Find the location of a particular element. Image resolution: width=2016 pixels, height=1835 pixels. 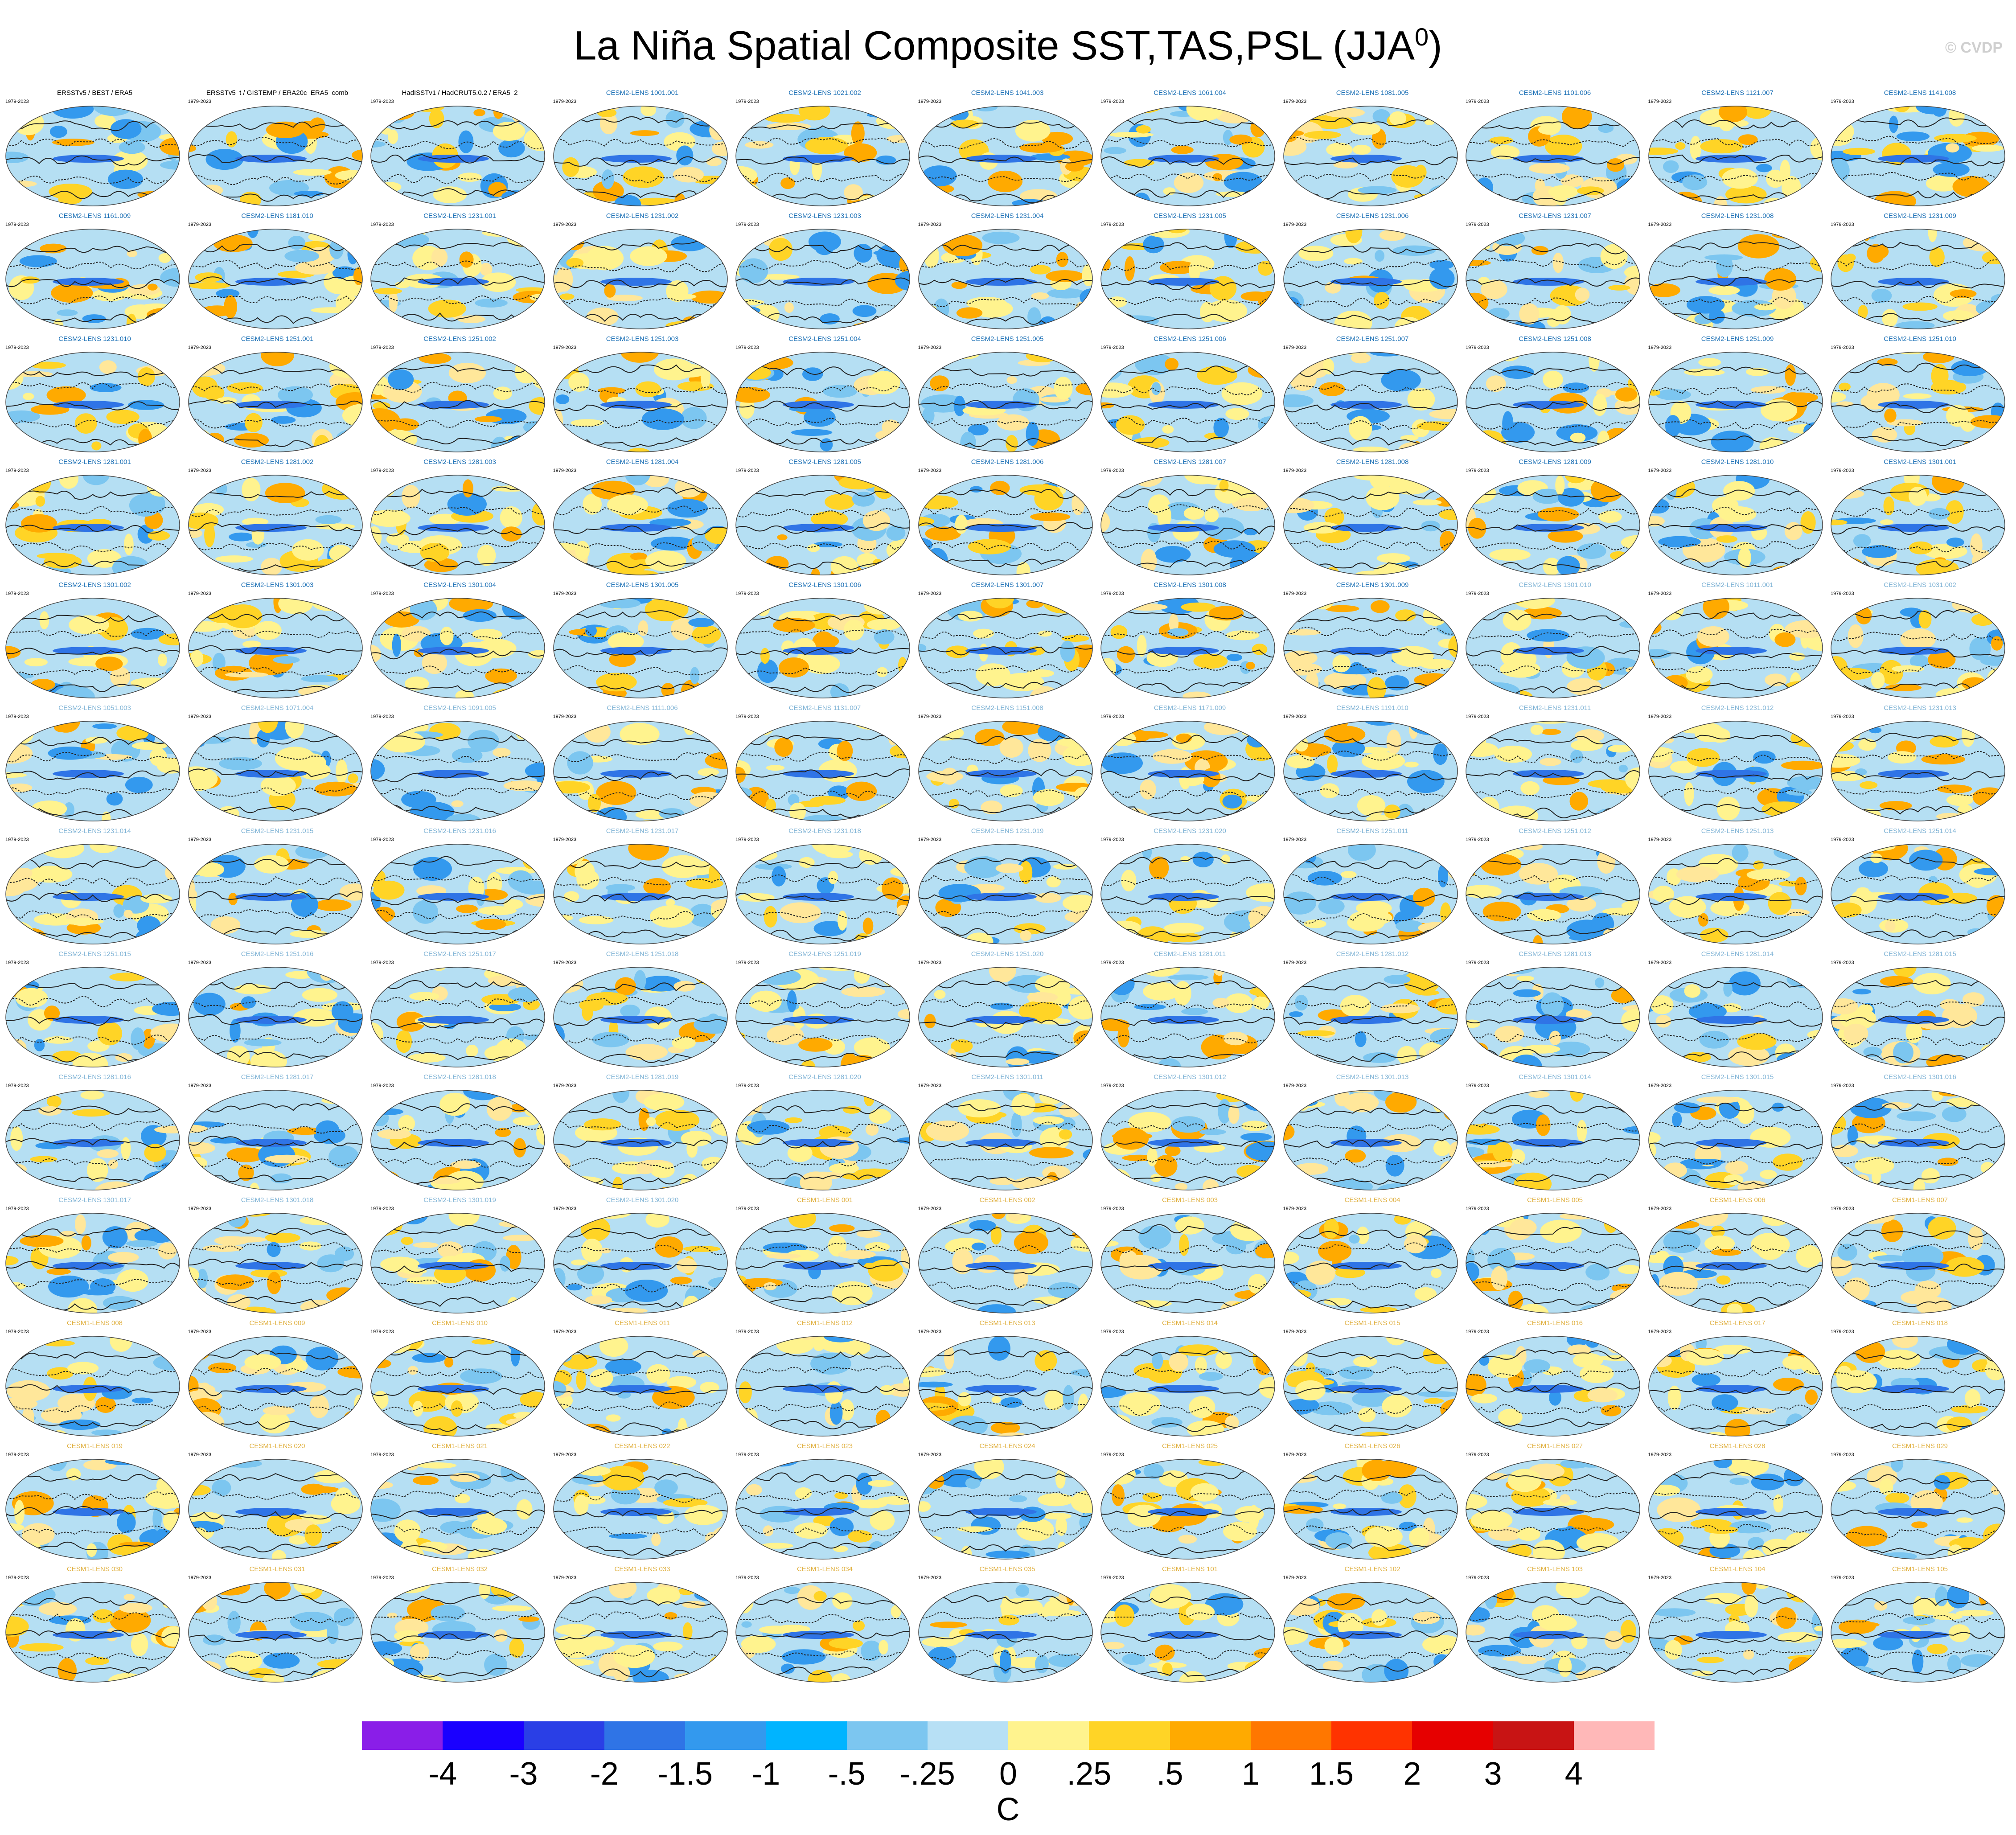

map-panel: CESM2-LENS 1061.004 1979-2023 is located at coordinates (1190, 150).